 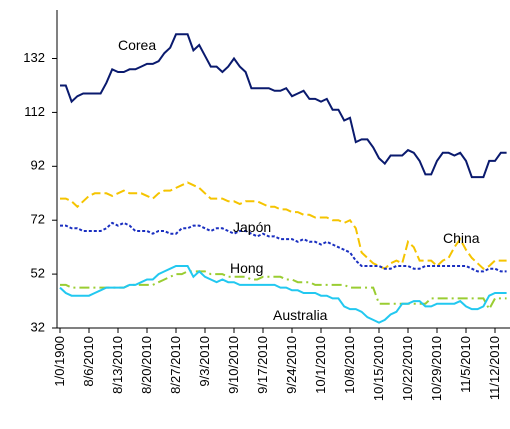 What do you see at coordinates (34, 57) in the screenshot?
I see `y-tick-label: 132` at bounding box center [34, 57].